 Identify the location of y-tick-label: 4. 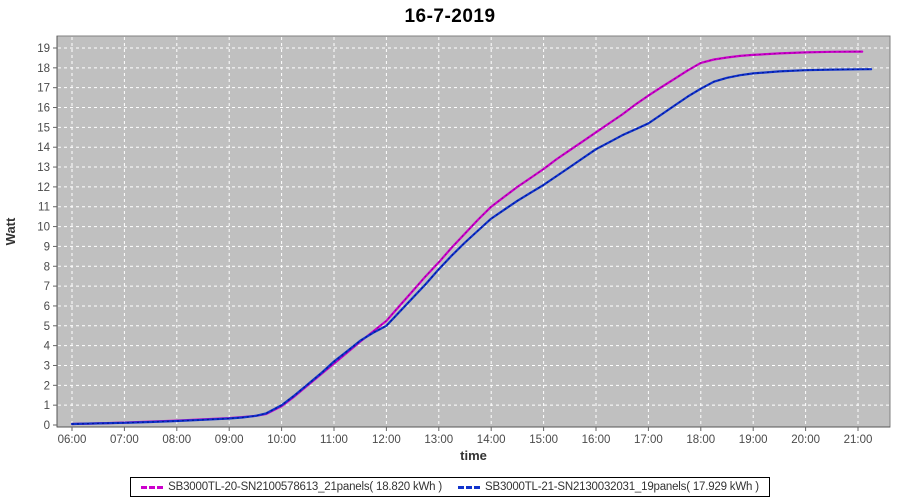
(47, 347).